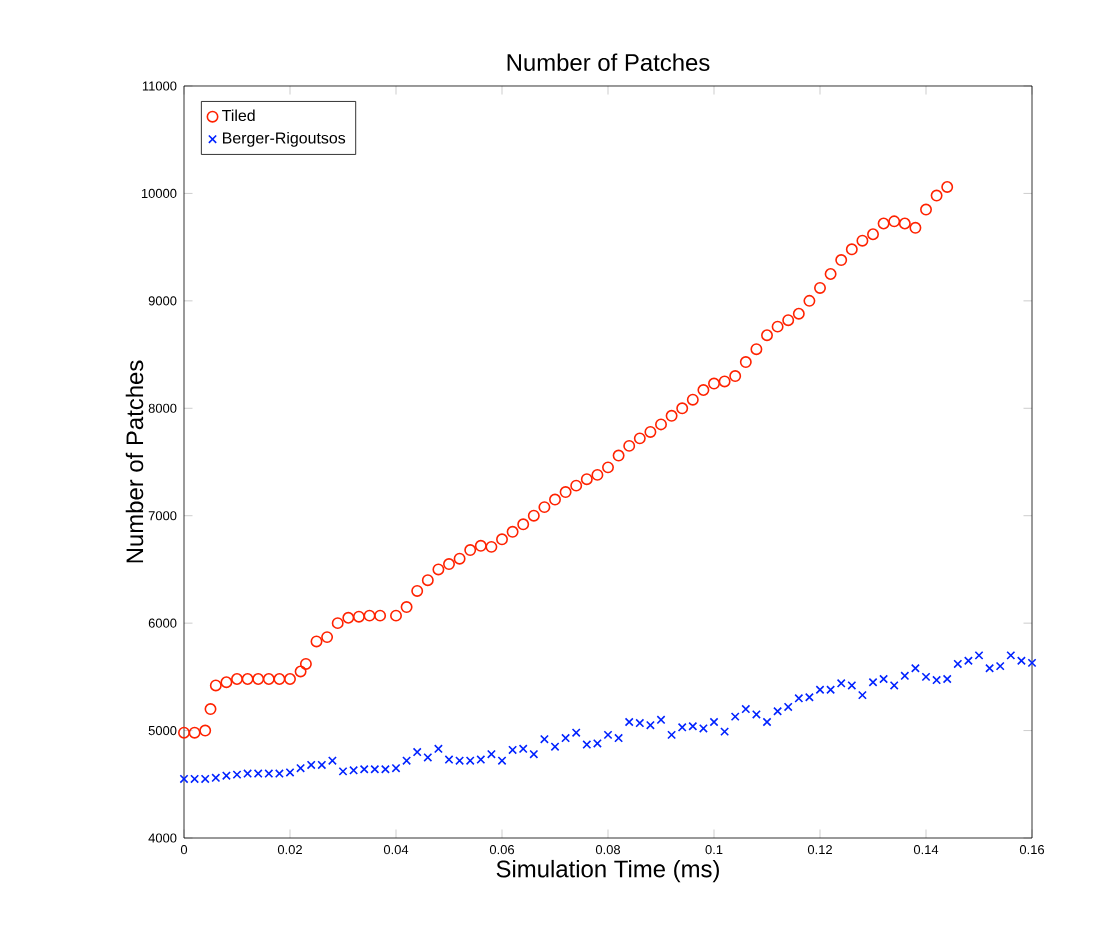 The width and height of the screenshot is (1120, 934). What do you see at coordinates (607, 871) in the screenshot?
I see `x-axis-title: Simulation Time (ms)` at bounding box center [607, 871].